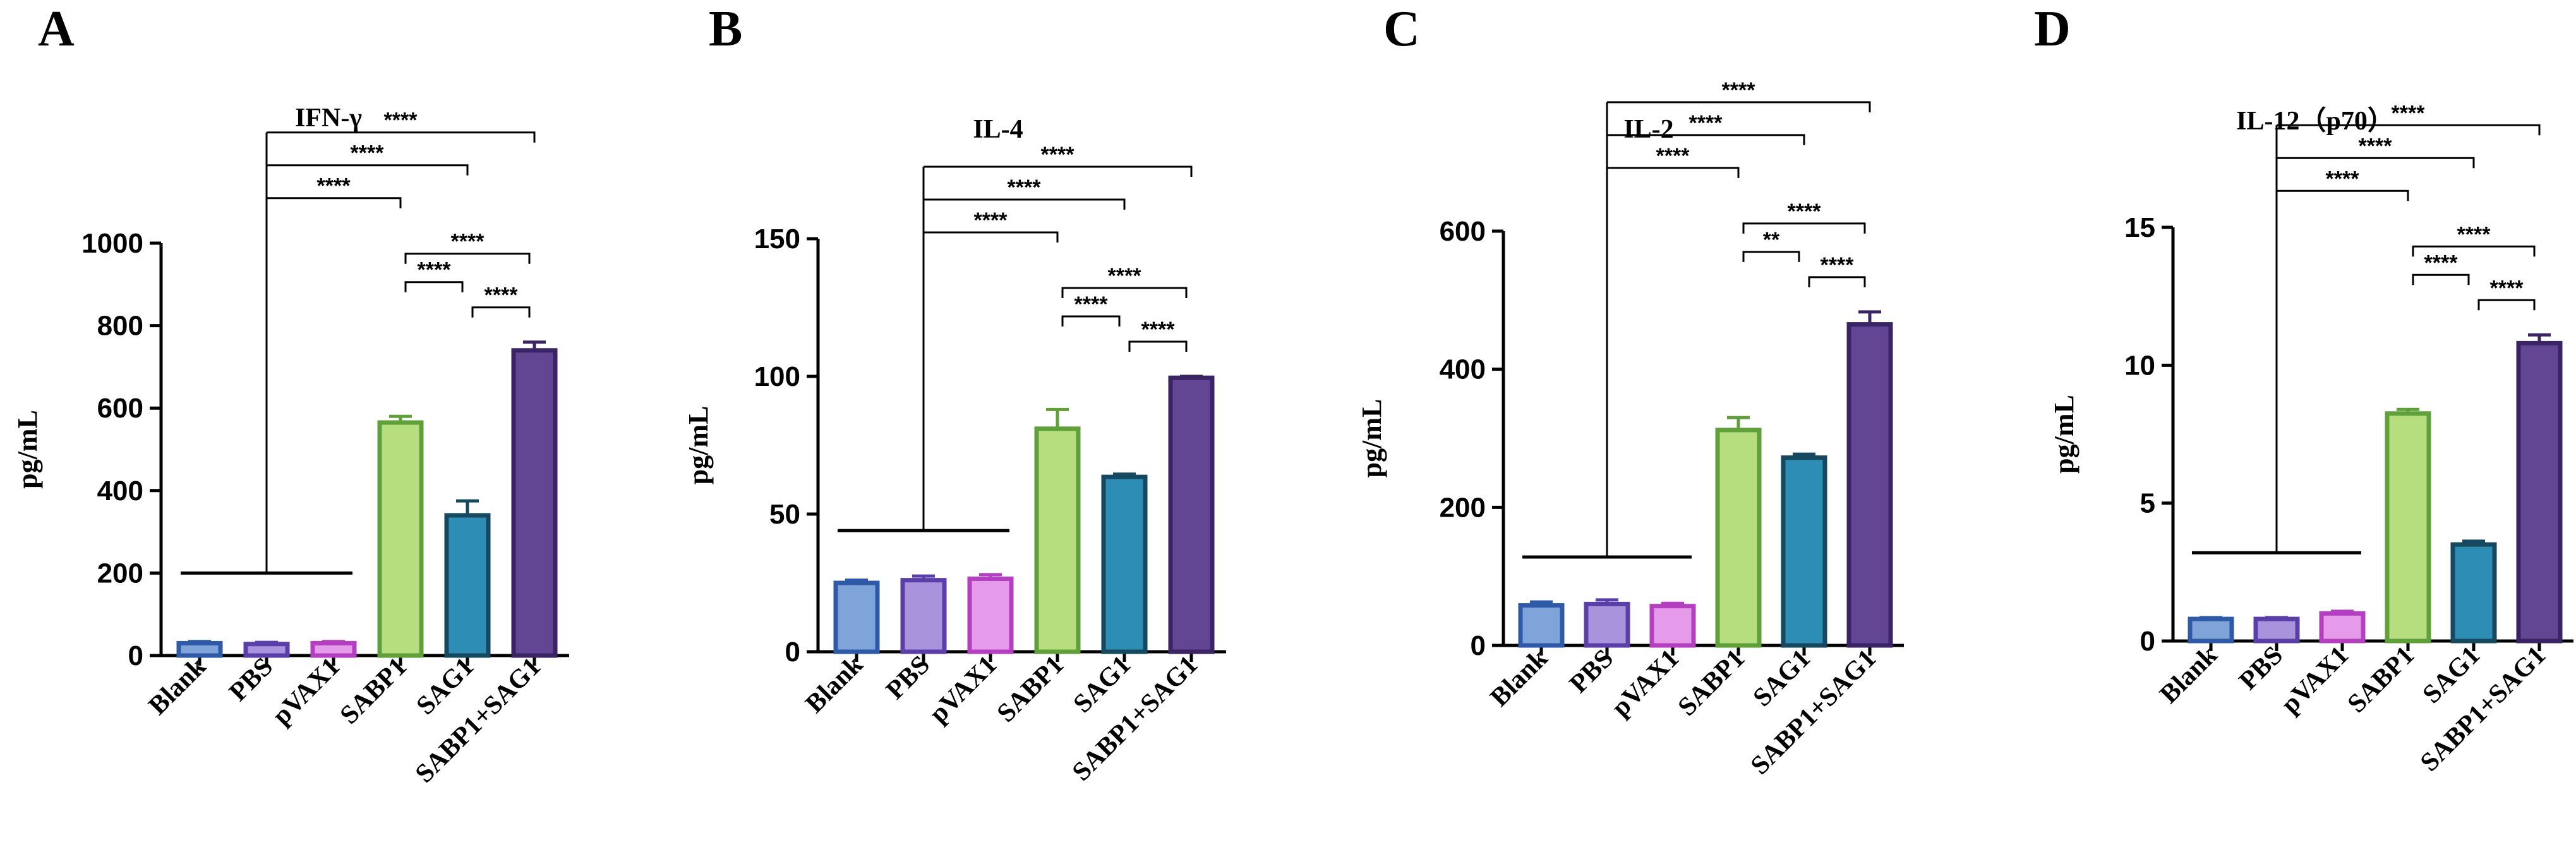 The height and width of the screenshot is (857, 2576). What do you see at coordinates (2147, 503) in the screenshot?
I see `y-tick-label: 5` at bounding box center [2147, 503].